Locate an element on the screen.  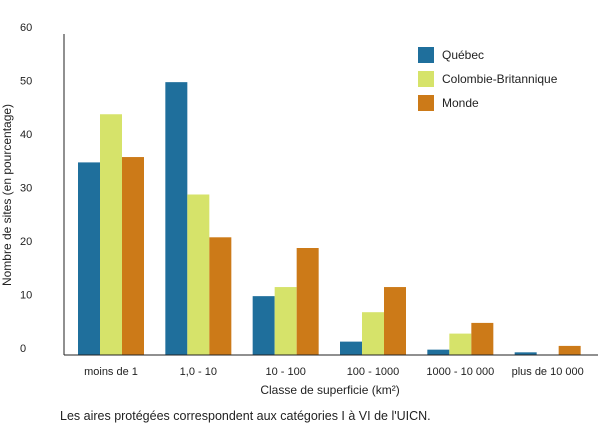
y-tick-label: 20 is located at coordinates (26, 242).